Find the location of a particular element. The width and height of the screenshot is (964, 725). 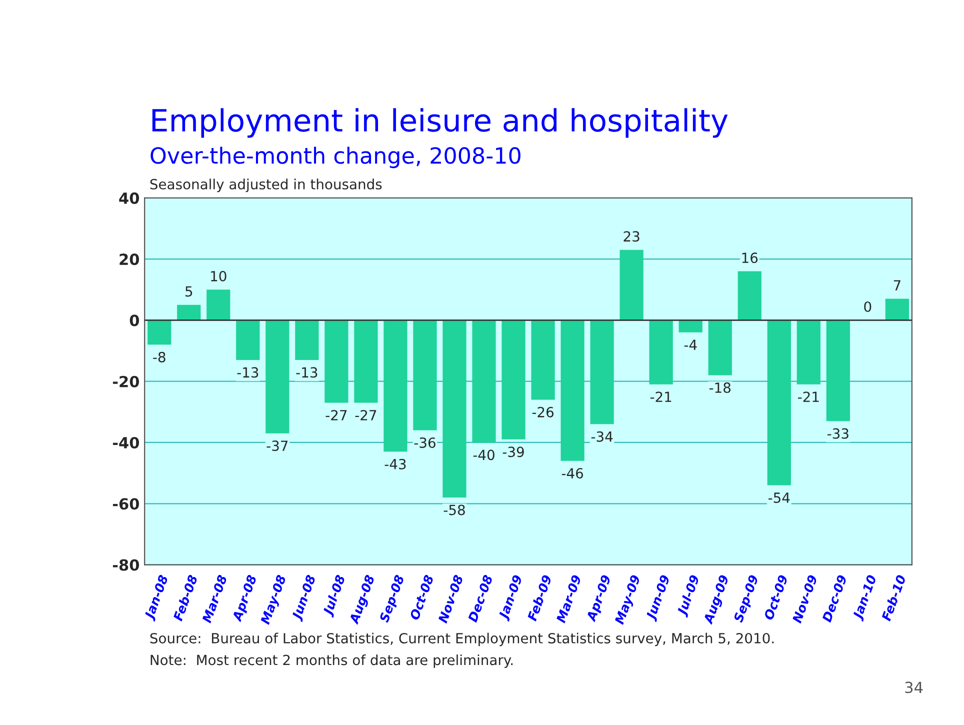

data-label: -58 is located at coordinates (454, 510).